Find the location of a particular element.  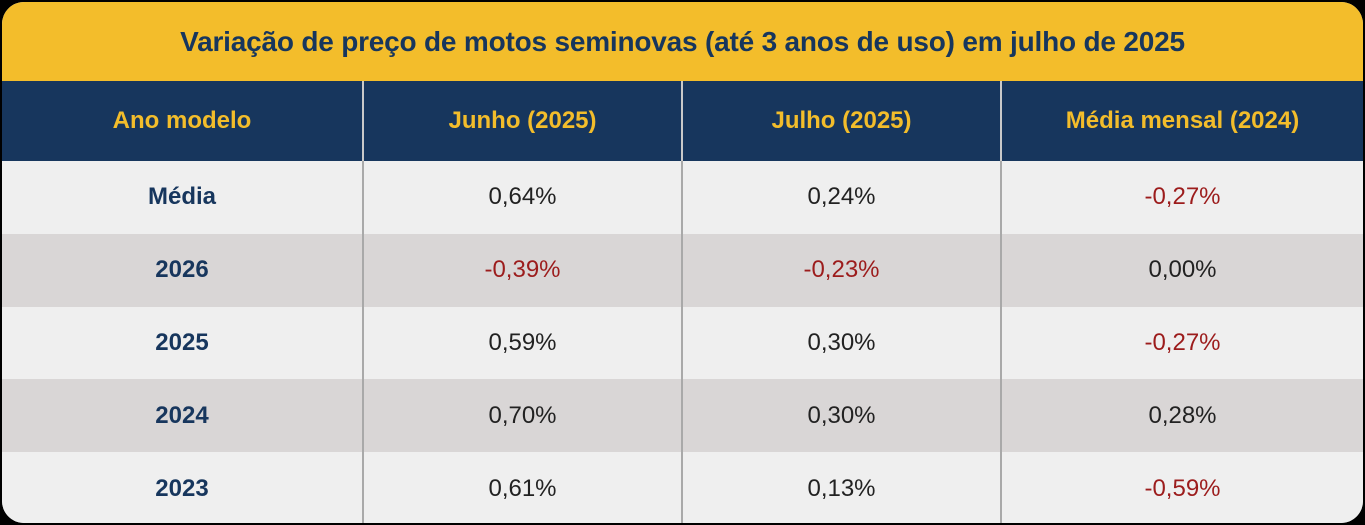

row-label: Média is located at coordinates (182, 197).